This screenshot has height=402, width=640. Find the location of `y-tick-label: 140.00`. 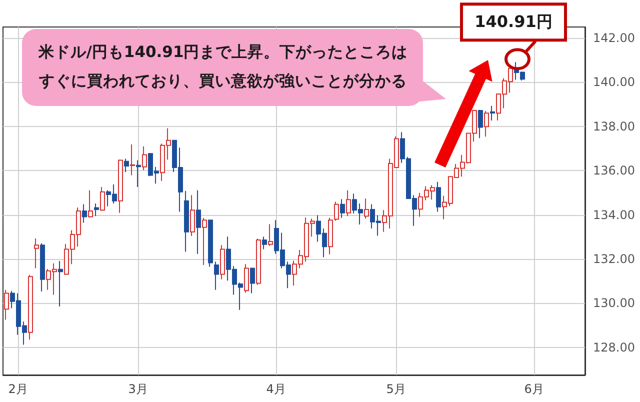

y-tick-label: 140.00 is located at coordinates (614, 82).